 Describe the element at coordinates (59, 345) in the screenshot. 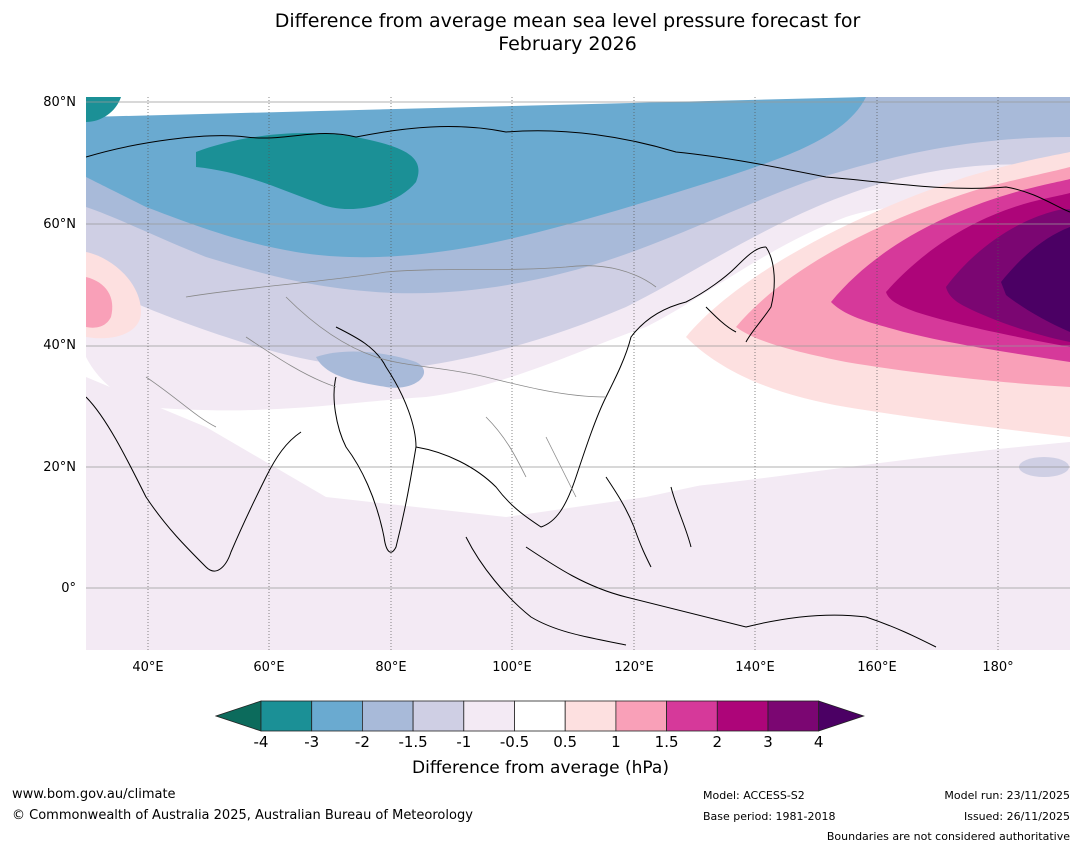

I see `lat-label-40n: 40°N` at that location.